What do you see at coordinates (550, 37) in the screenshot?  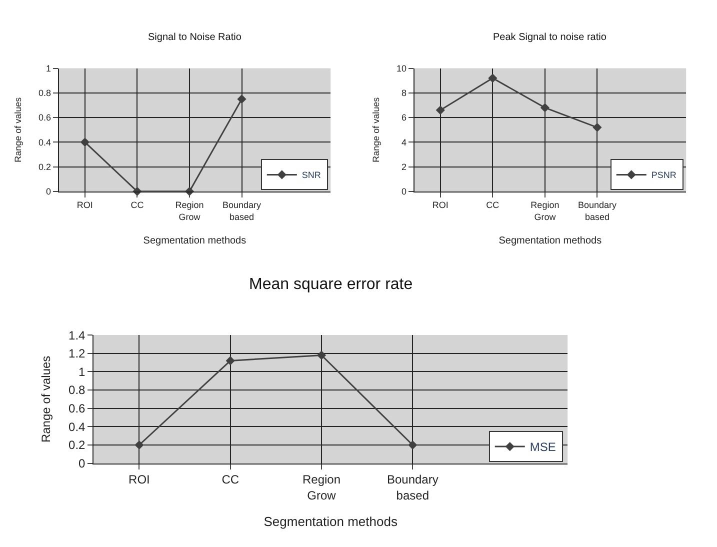 I see `chart-title: Peak Signal to noise ratio` at bounding box center [550, 37].